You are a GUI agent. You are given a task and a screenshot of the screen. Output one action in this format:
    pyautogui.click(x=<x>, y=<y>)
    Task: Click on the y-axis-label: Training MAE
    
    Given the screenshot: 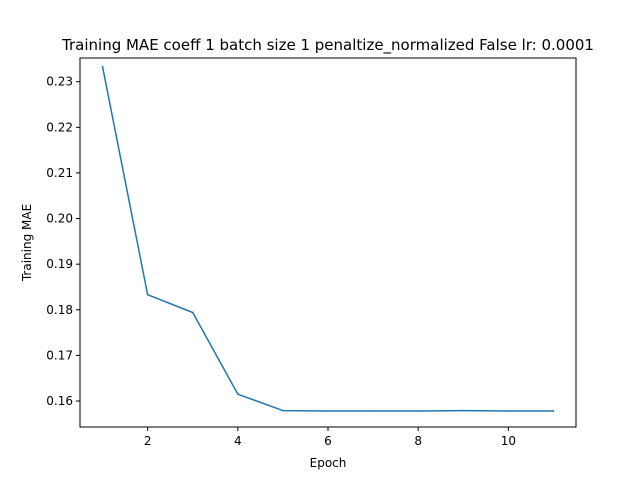 What is the action you would take?
    pyautogui.click(x=27, y=243)
    